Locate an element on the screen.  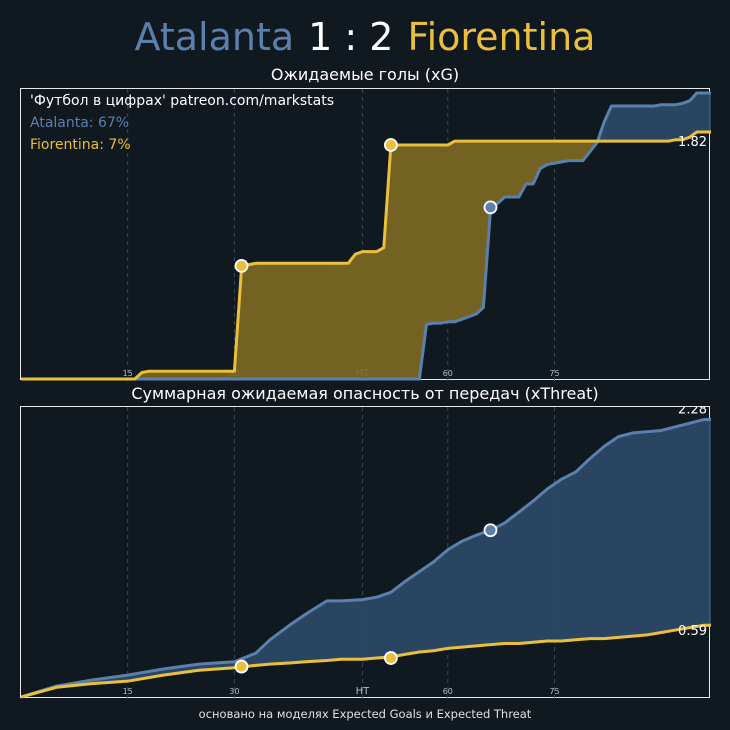
home-team-name: Atalanta is located at coordinates (214, 37).